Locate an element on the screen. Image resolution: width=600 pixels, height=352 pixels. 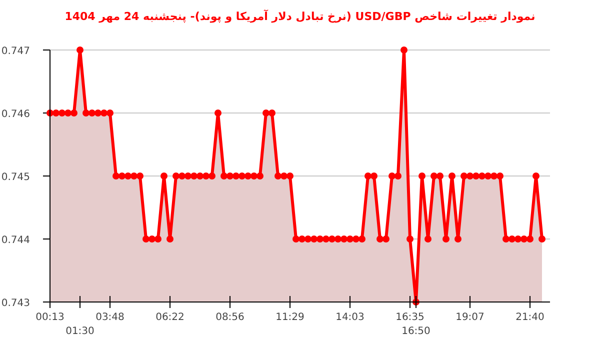
x-tick-label: 08:56 is located at coordinates (230, 317).